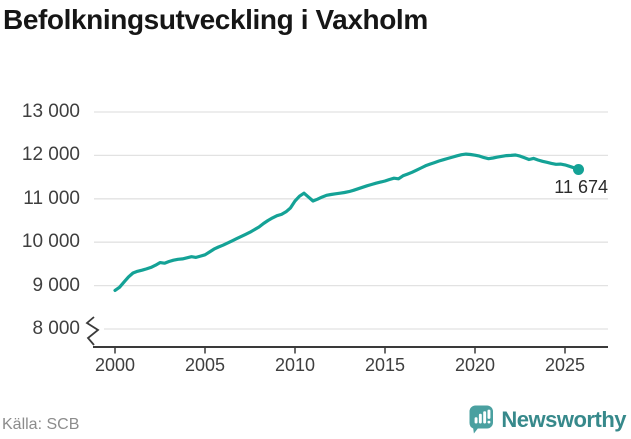  Describe the element at coordinates (215, 19) in the screenshot. I see `chart-title: Befolkningsutveckling i Vaxholm` at that location.